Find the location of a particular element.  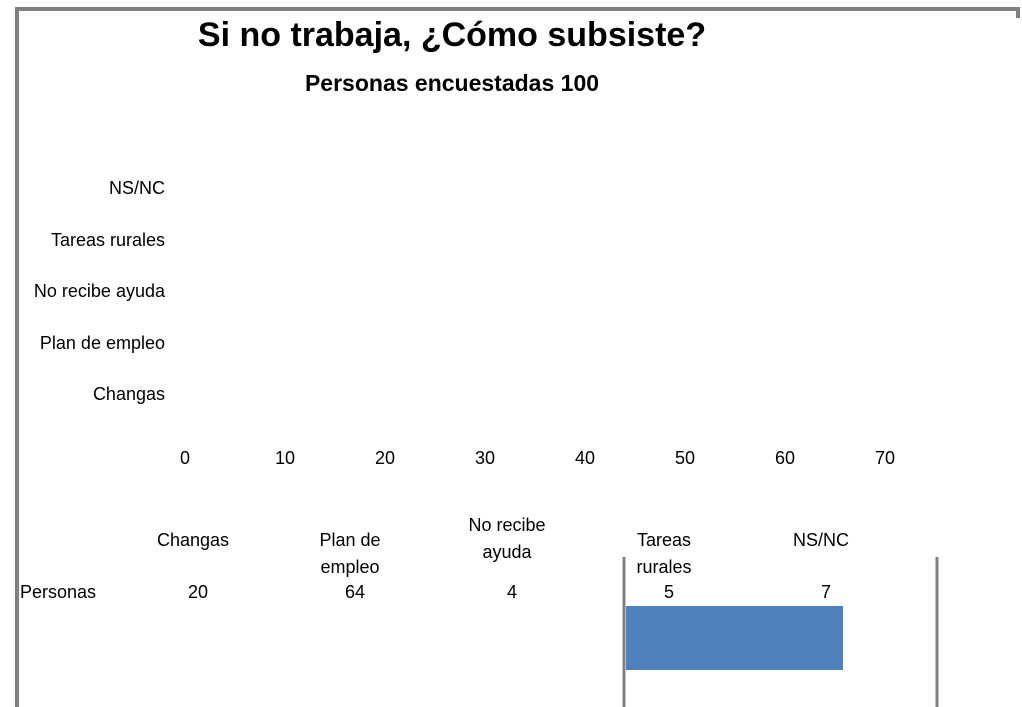

x-tick-label: 70 is located at coordinates (885, 458).